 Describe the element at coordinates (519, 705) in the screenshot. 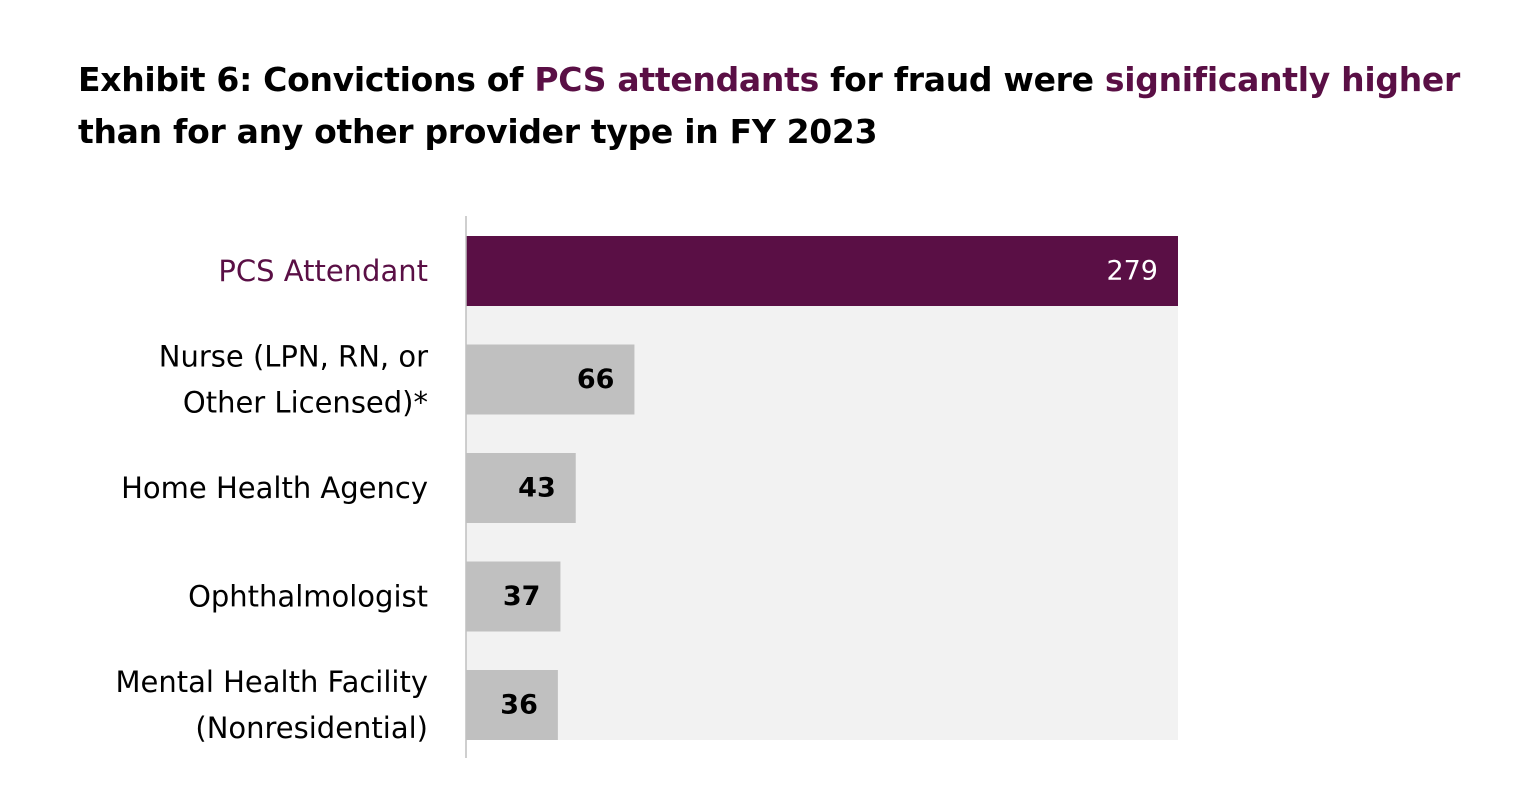

I see `data-label-4: 36` at that location.